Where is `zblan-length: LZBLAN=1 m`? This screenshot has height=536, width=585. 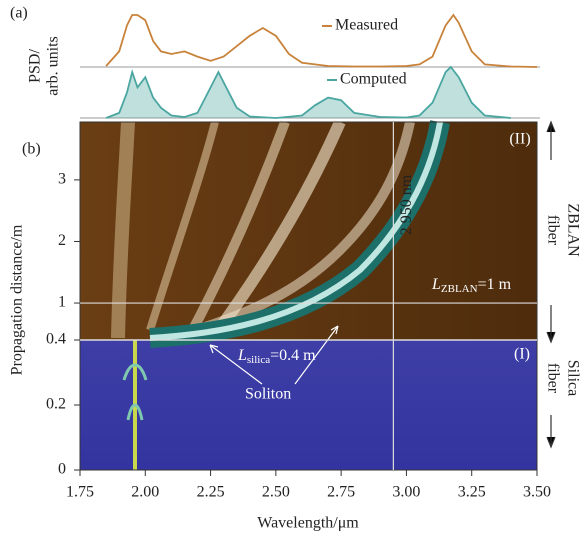
zblan-length: LZBLAN=1 m is located at coordinates (471, 285).